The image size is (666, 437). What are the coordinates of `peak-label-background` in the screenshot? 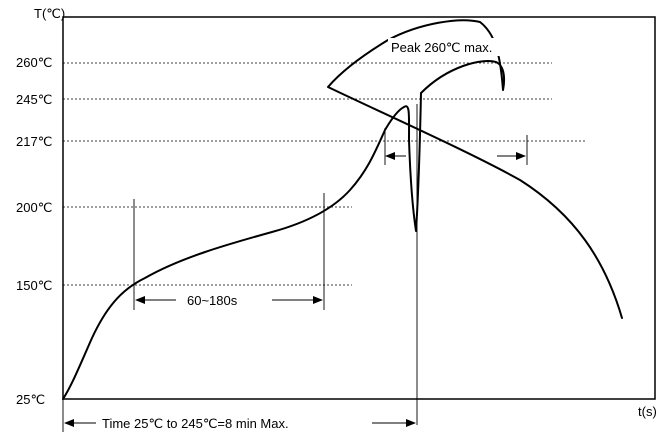 It's located at (462, 47).